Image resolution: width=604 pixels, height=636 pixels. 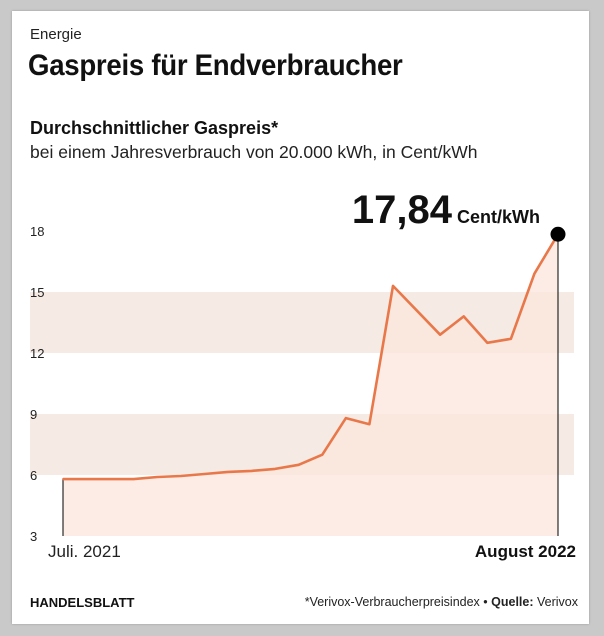 What do you see at coordinates (512, 602) in the screenshot?
I see `source-label: Quelle:` at bounding box center [512, 602].